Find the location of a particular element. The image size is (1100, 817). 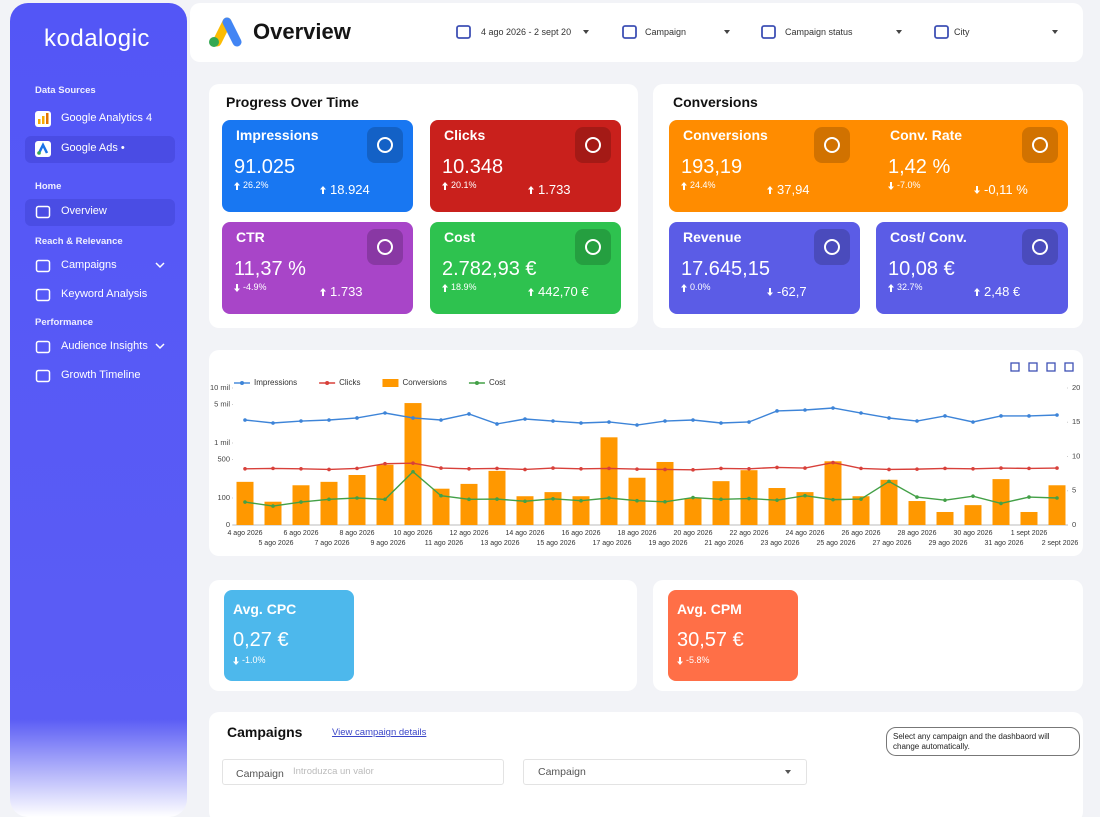

logo-green is located at coordinates (214, 42).